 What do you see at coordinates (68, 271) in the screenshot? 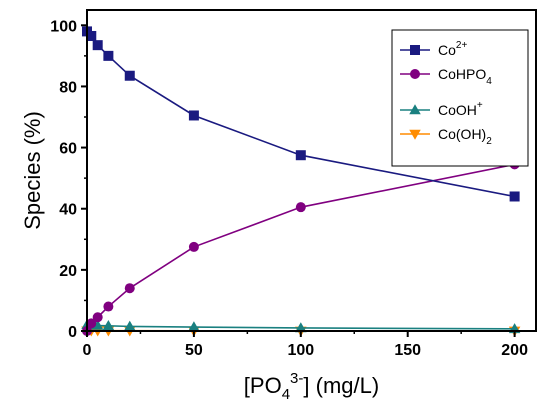
I see `y-tick-label: 20` at bounding box center [68, 271].